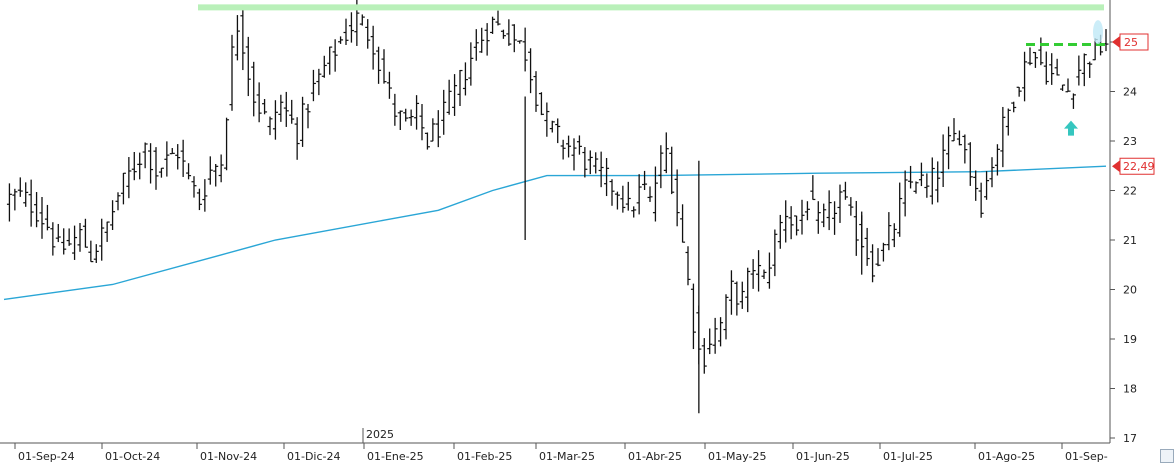 The image size is (1176, 469). I want to click on y-tick-label: 21, so click(1130, 240).